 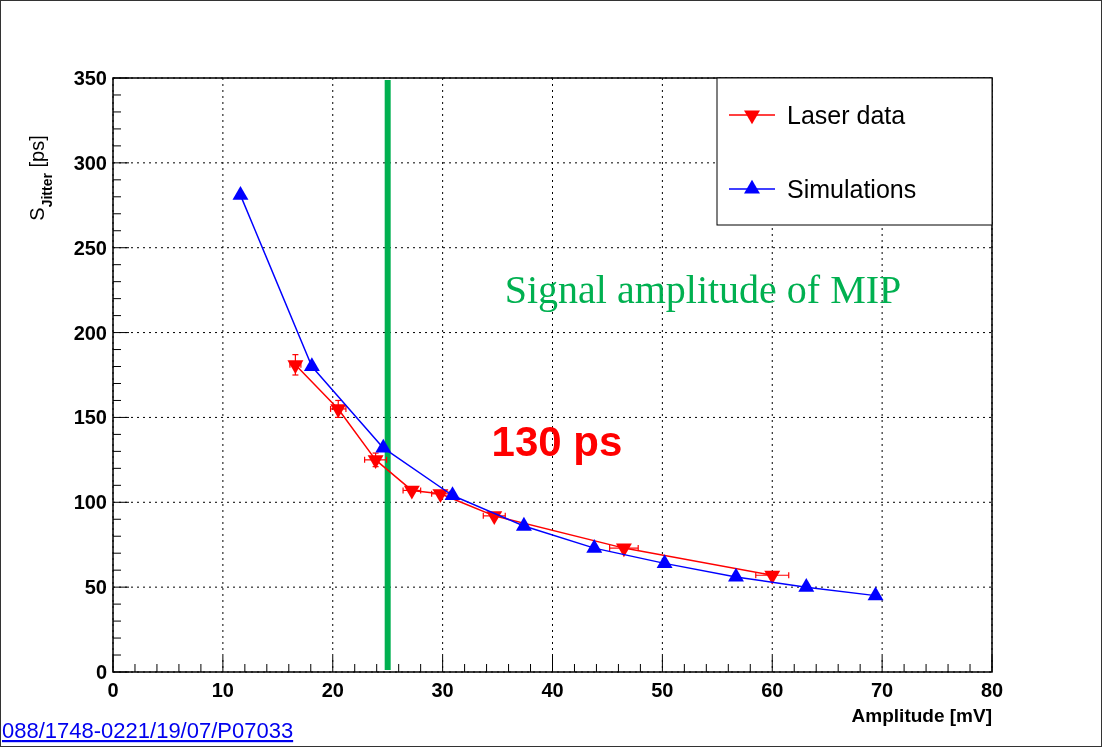 I want to click on y-tick-label: 300, so click(x=90, y=162).